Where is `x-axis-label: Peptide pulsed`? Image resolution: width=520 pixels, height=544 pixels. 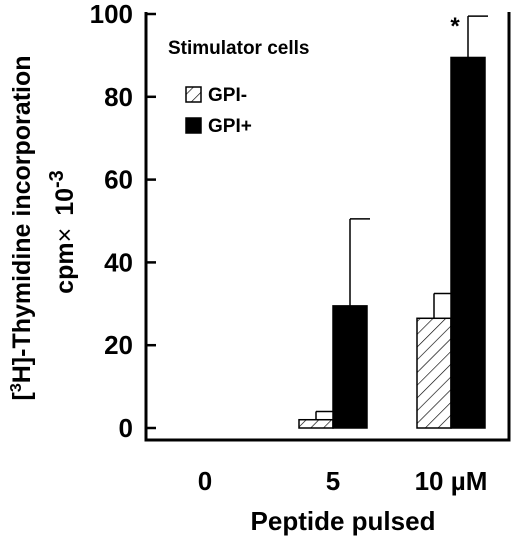
x-axis-label: Peptide pulsed is located at coordinates (343, 521).